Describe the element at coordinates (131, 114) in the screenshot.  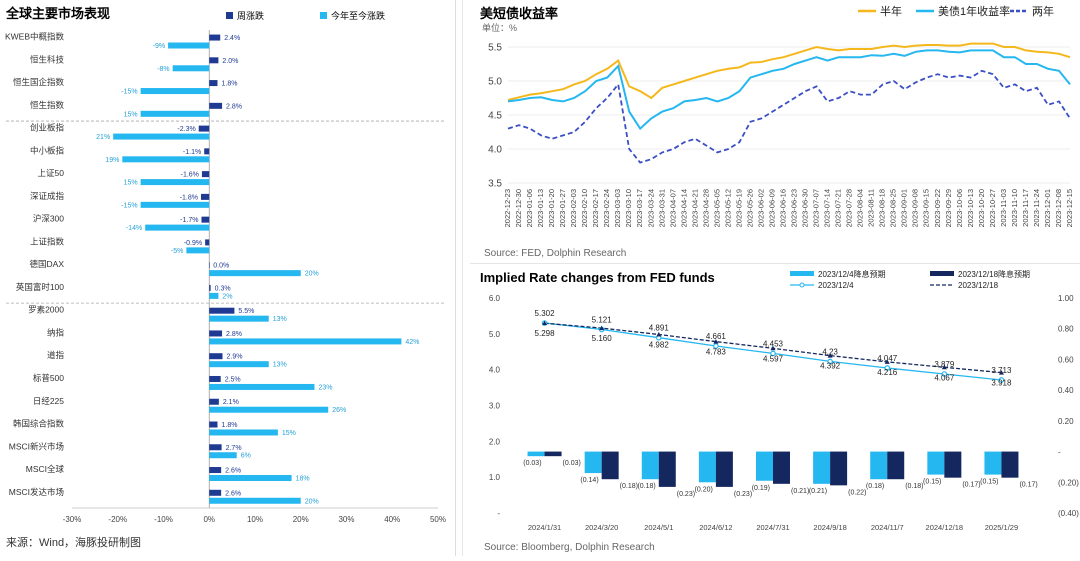
I see `ytd-value-label: 15%` at that location.